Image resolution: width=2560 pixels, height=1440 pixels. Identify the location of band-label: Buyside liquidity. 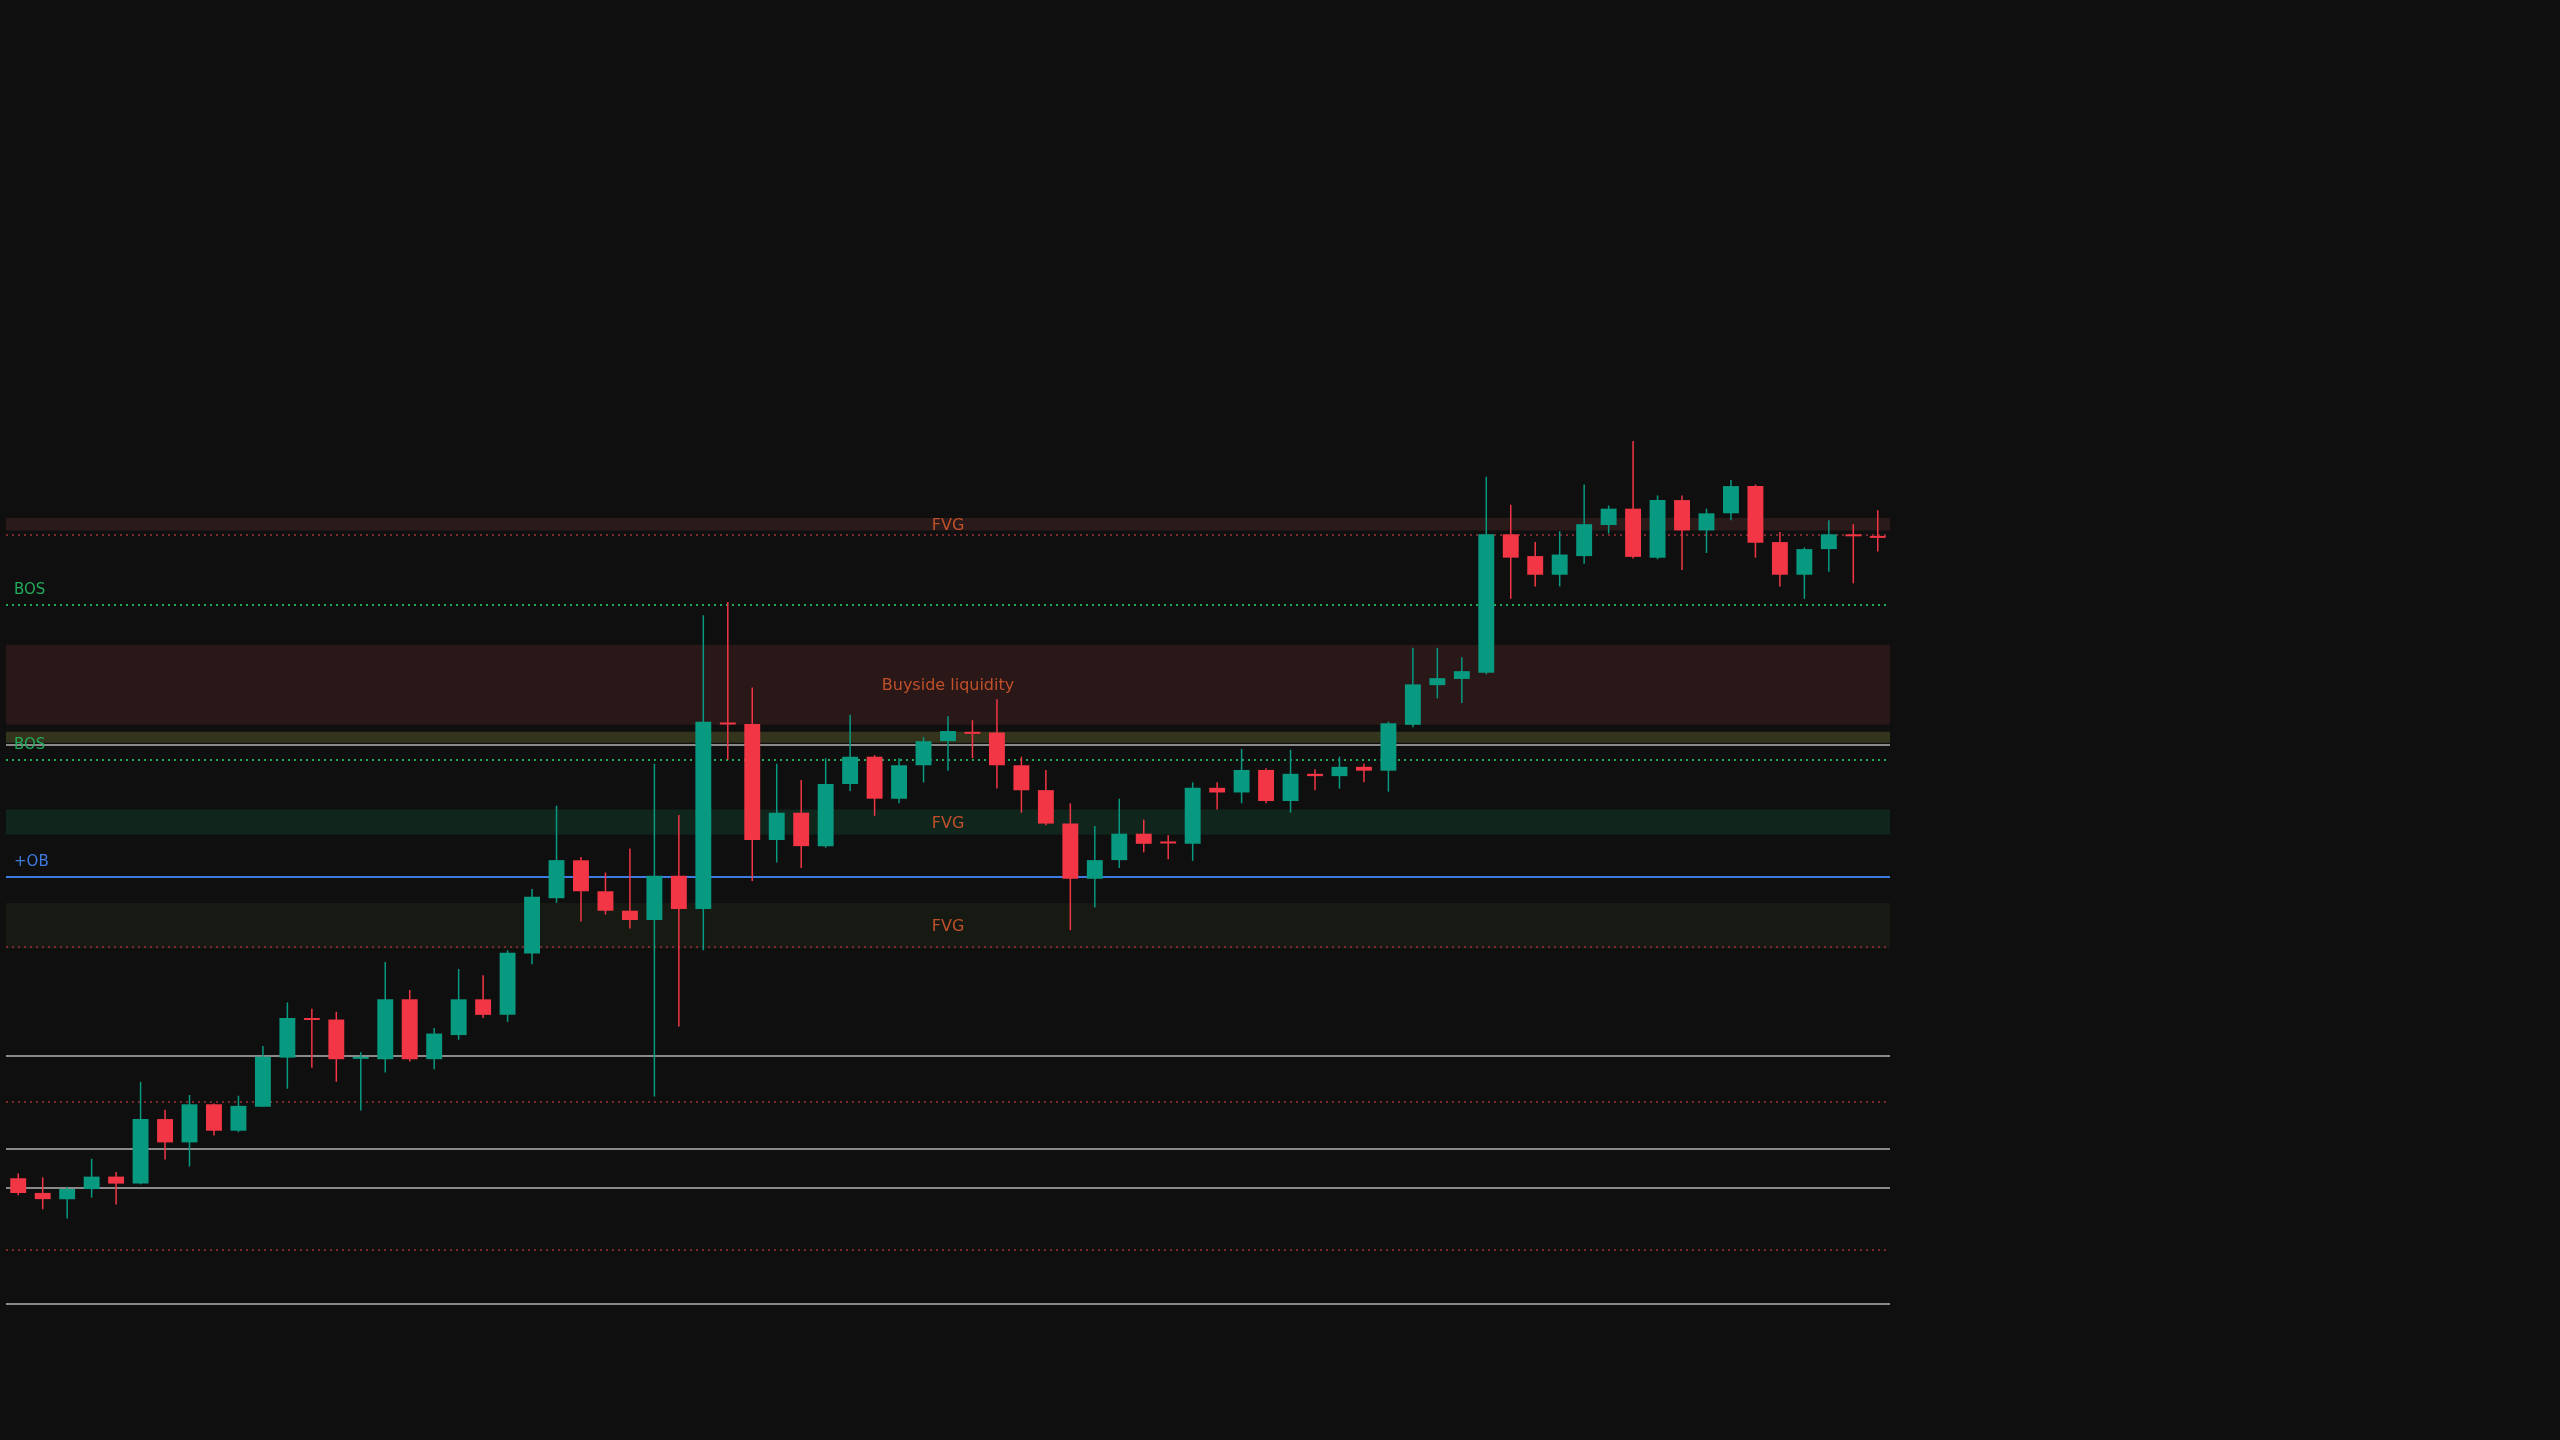
(948, 685).